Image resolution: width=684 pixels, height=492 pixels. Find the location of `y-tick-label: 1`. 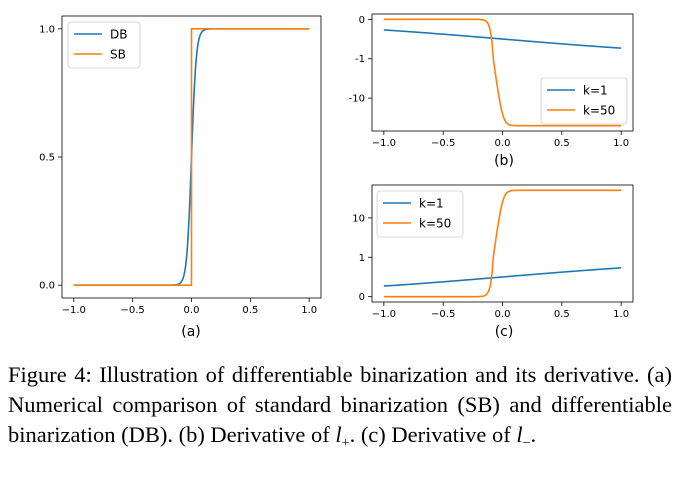

y-tick-label: 1 is located at coordinates (362, 258).